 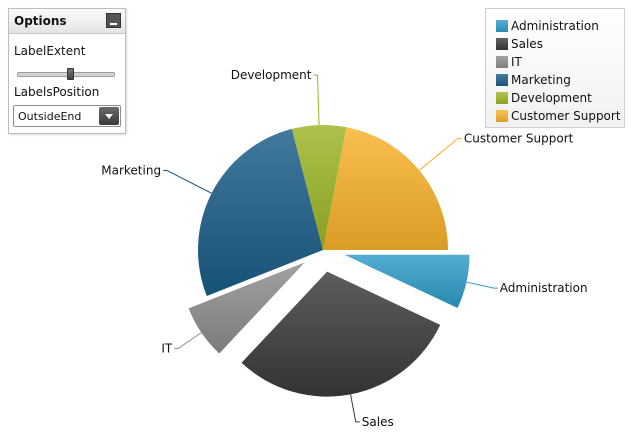 I want to click on slice-it, so click(x=246, y=308).